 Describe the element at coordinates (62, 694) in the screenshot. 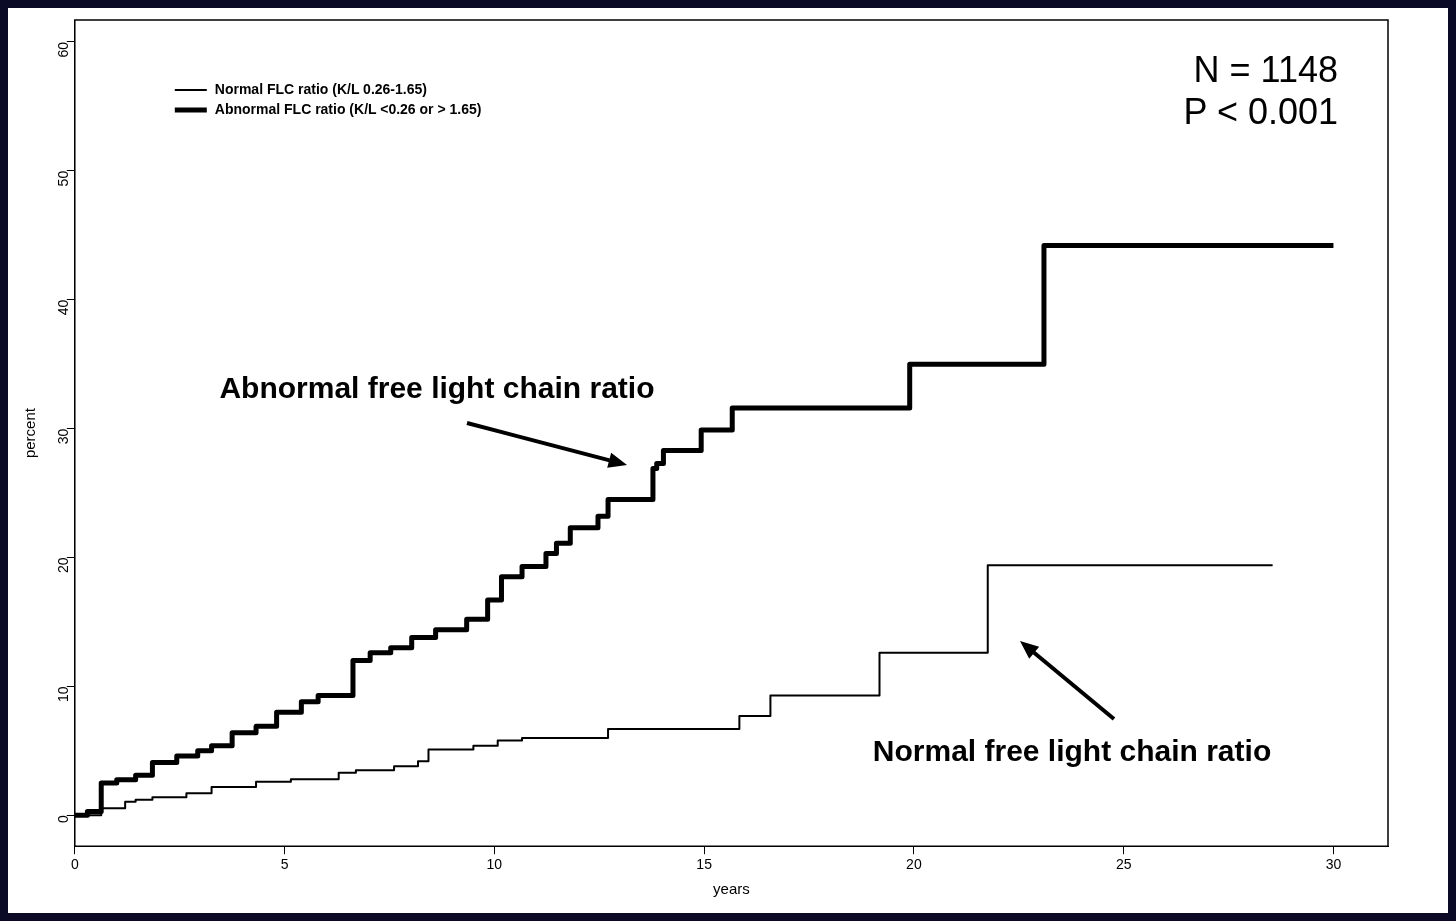

I see `y-tick-label: 10` at that location.